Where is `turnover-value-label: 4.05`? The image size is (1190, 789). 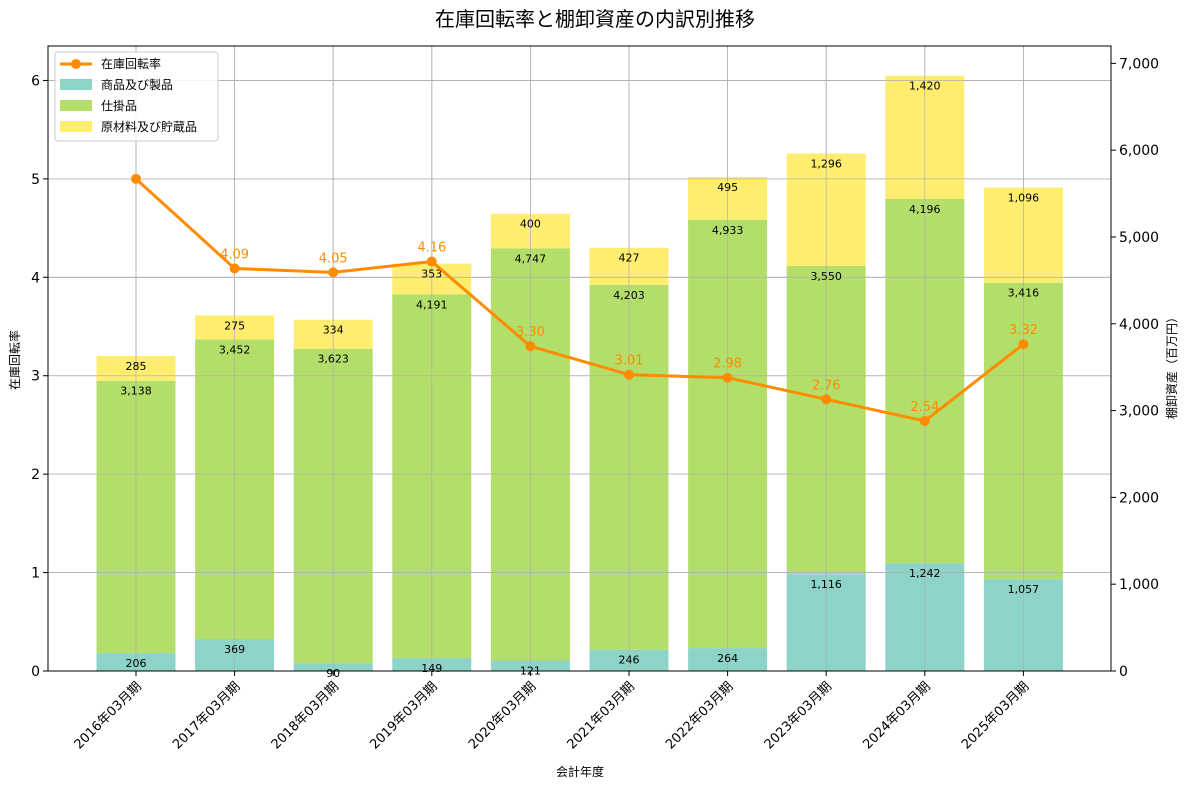
turnover-value-label: 4.05 is located at coordinates (333, 258).